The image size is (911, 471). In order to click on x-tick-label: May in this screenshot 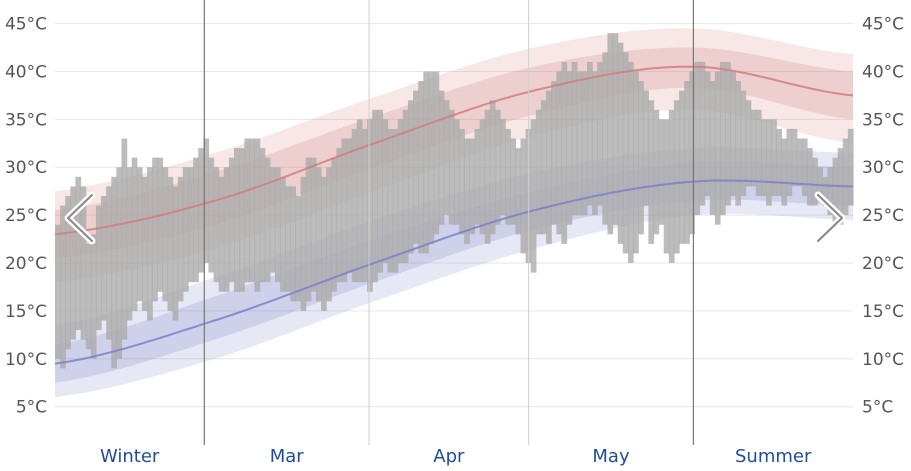, I will do `click(611, 456)`.